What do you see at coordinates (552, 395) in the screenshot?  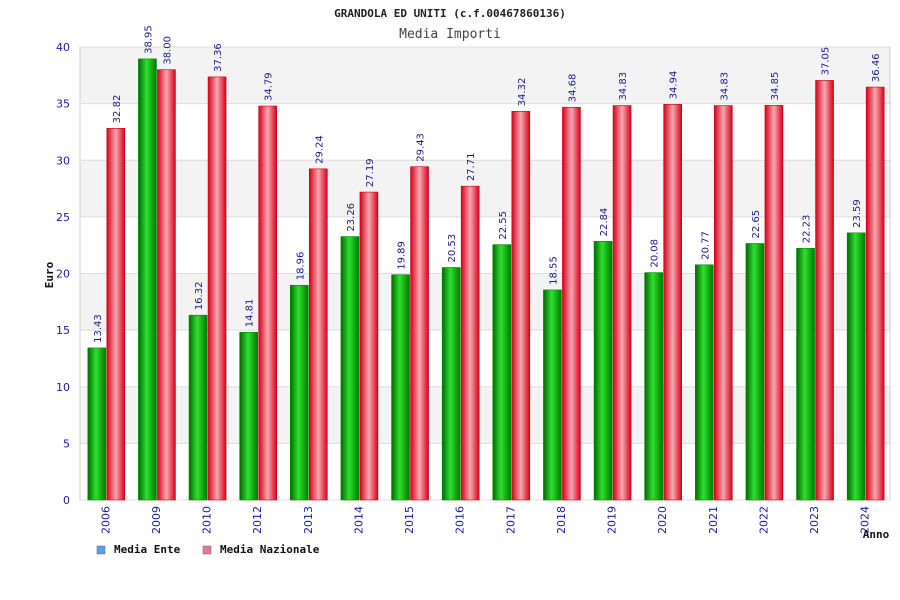 I see `bar-media-ente-2018` at bounding box center [552, 395].